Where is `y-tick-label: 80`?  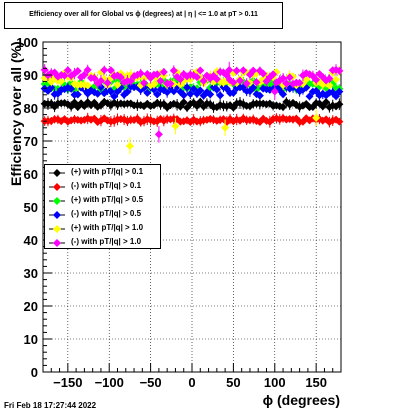 y-tick-label: 80 is located at coordinates (31, 108).